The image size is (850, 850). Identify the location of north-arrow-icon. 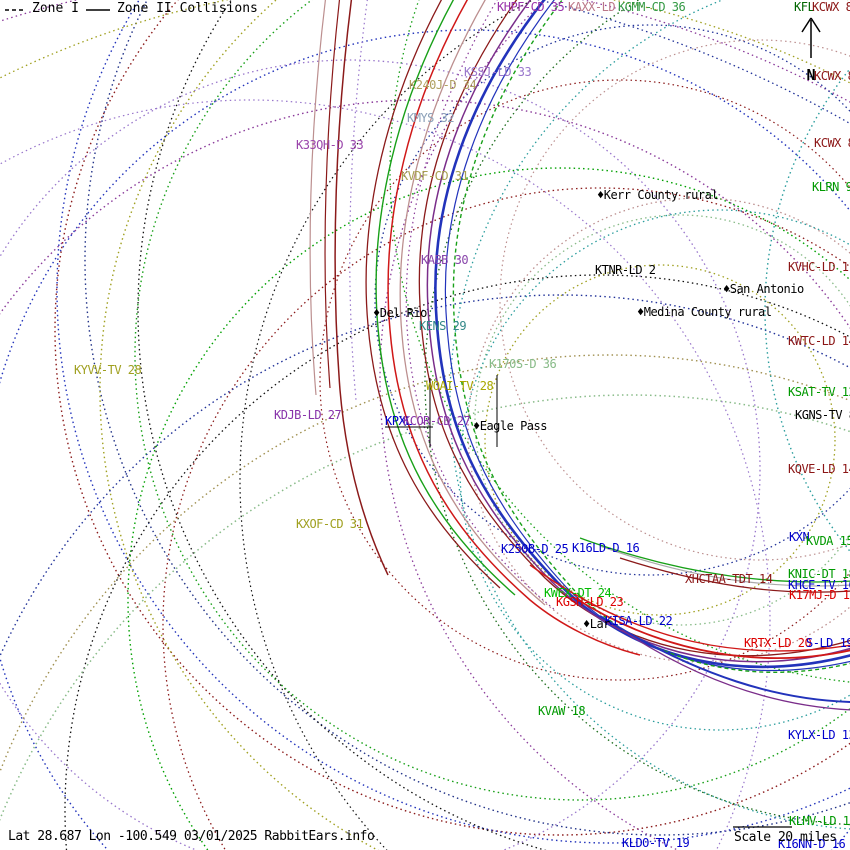
(811, 37).